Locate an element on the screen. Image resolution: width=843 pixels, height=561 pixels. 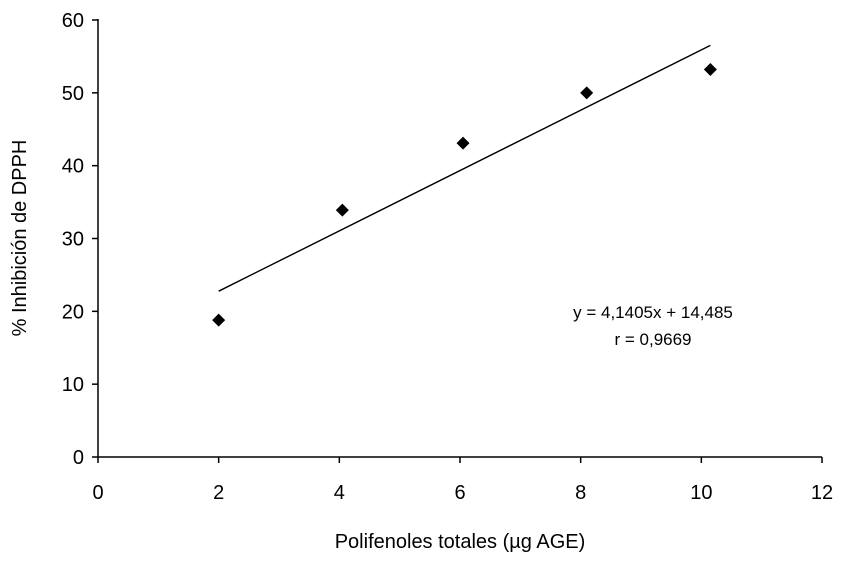
y-tick-label: 50 is located at coordinates (73, 94).